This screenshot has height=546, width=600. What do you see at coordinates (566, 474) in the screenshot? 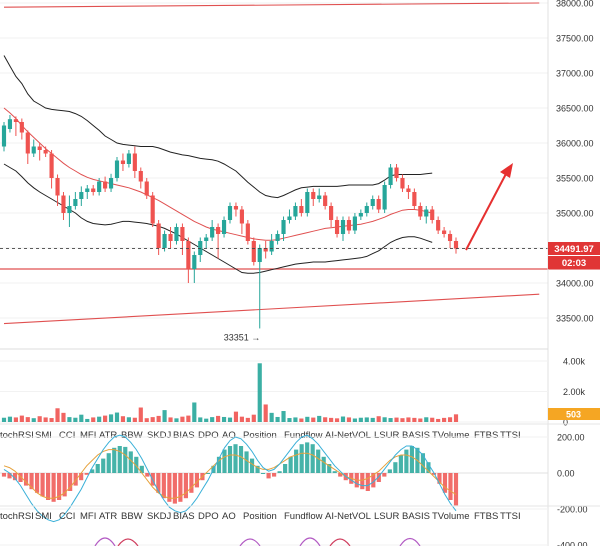
I see `oscillator-tick-label: 0.00` at bounding box center [566, 474].